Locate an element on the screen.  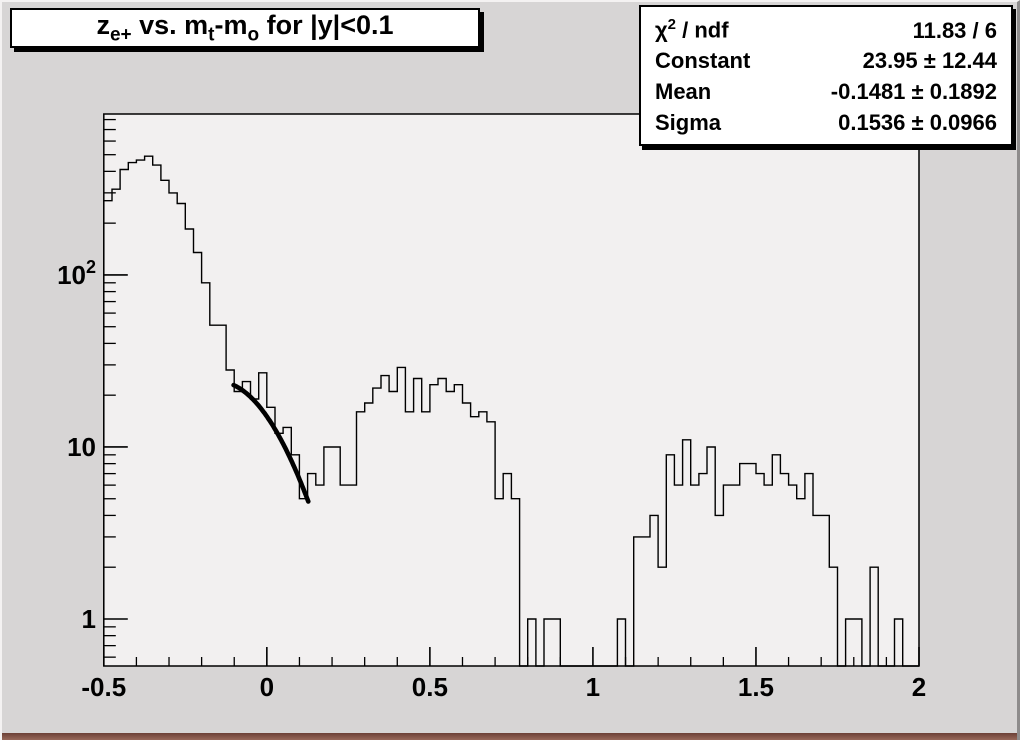
stat-value-mean: -0.1481 ± 0.1892 is located at coordinates (913, 91).